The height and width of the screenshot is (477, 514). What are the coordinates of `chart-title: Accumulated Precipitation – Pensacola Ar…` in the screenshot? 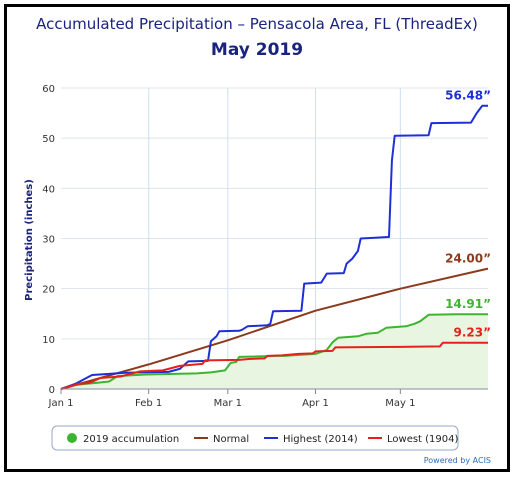 It's located at (257, 24).